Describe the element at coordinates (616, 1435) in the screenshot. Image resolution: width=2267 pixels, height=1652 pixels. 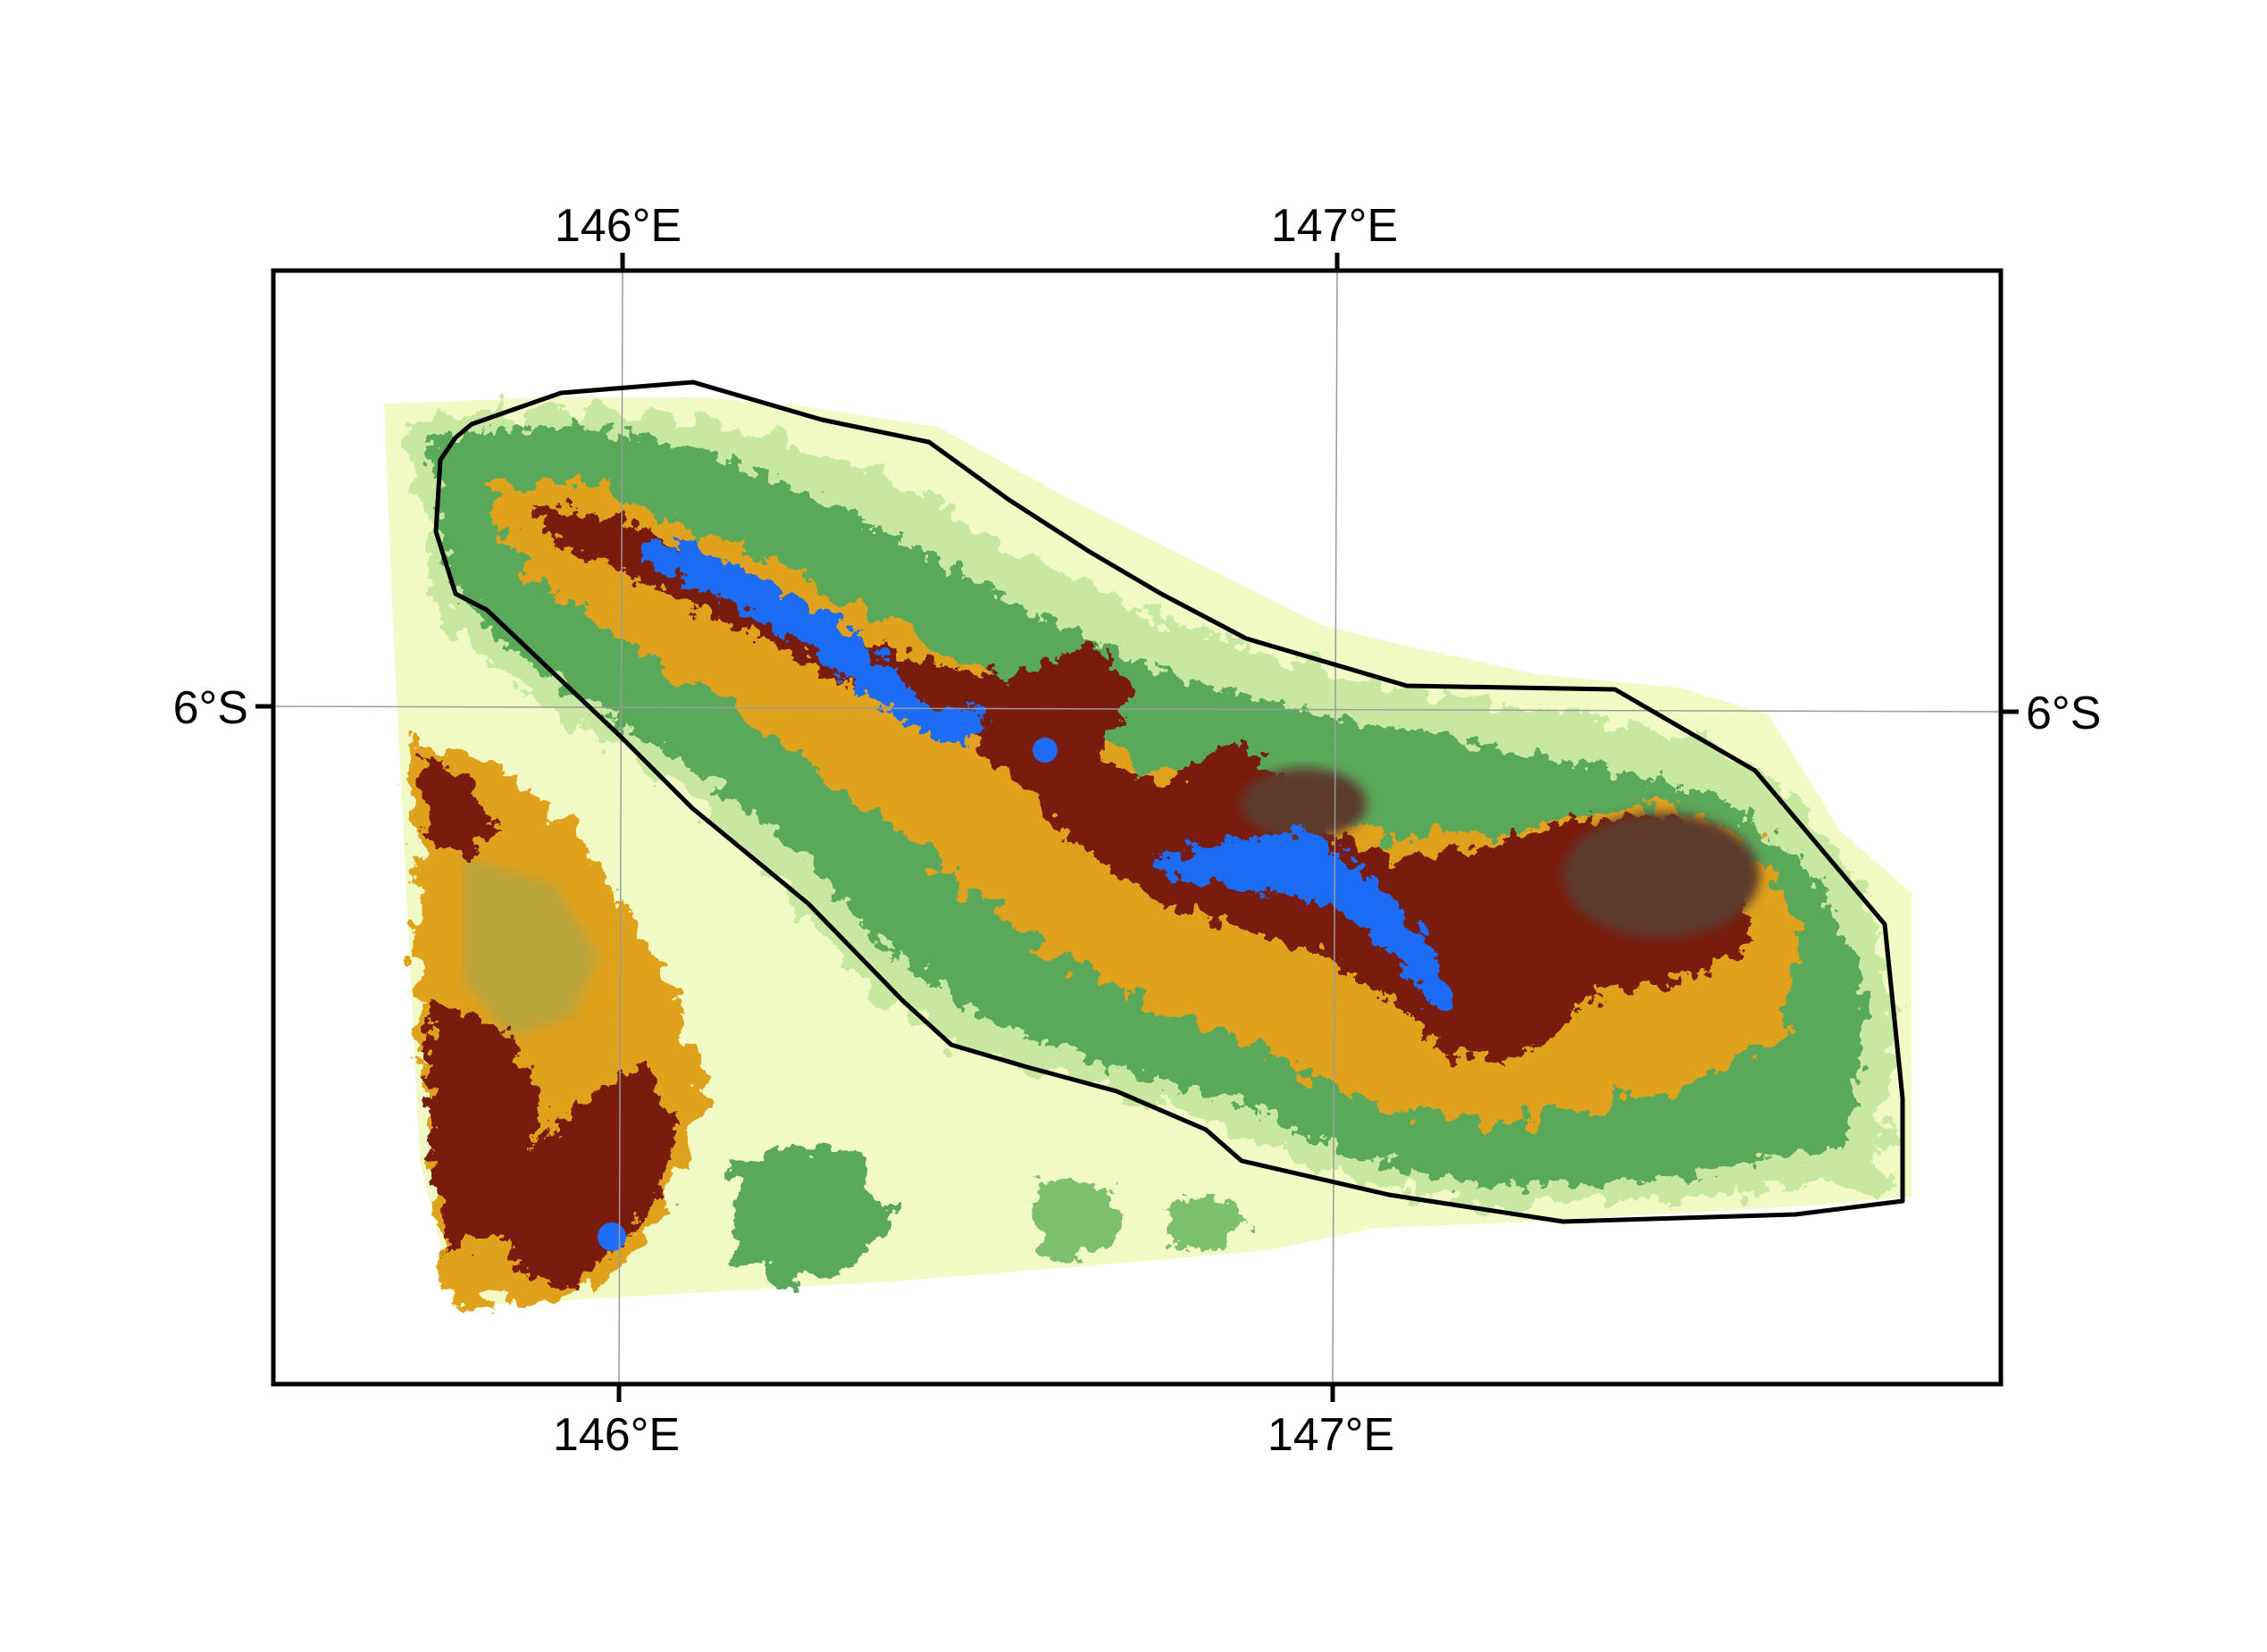
I see `label-lon-146-bottom: 146°E` at that location.